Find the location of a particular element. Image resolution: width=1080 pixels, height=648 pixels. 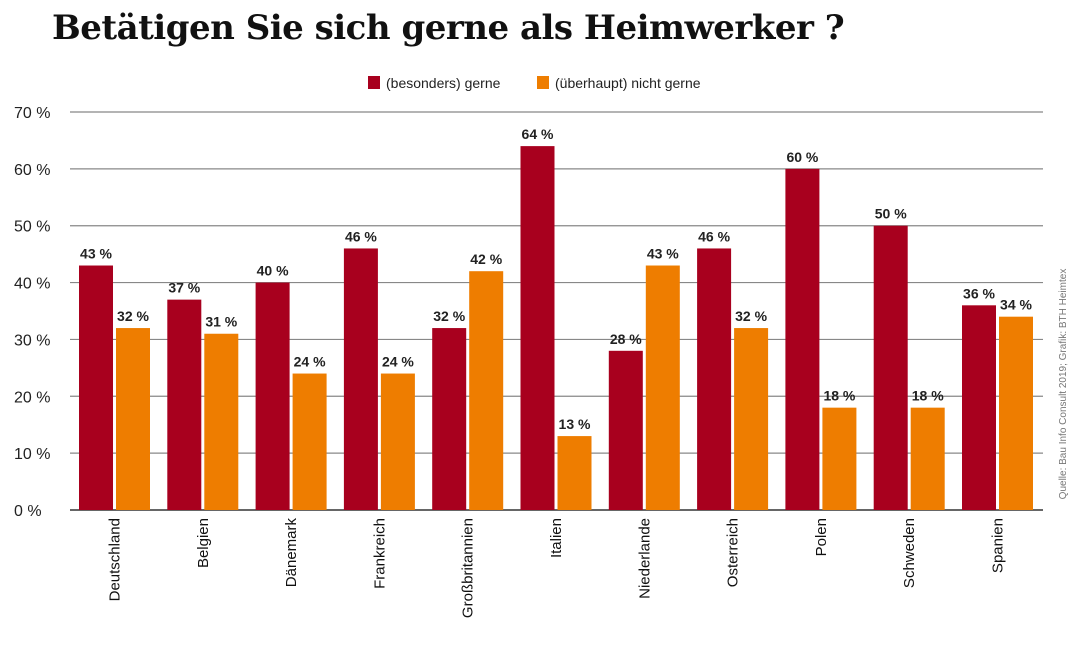

y-tick-label: 30 % is located at coordinates (32, 340).